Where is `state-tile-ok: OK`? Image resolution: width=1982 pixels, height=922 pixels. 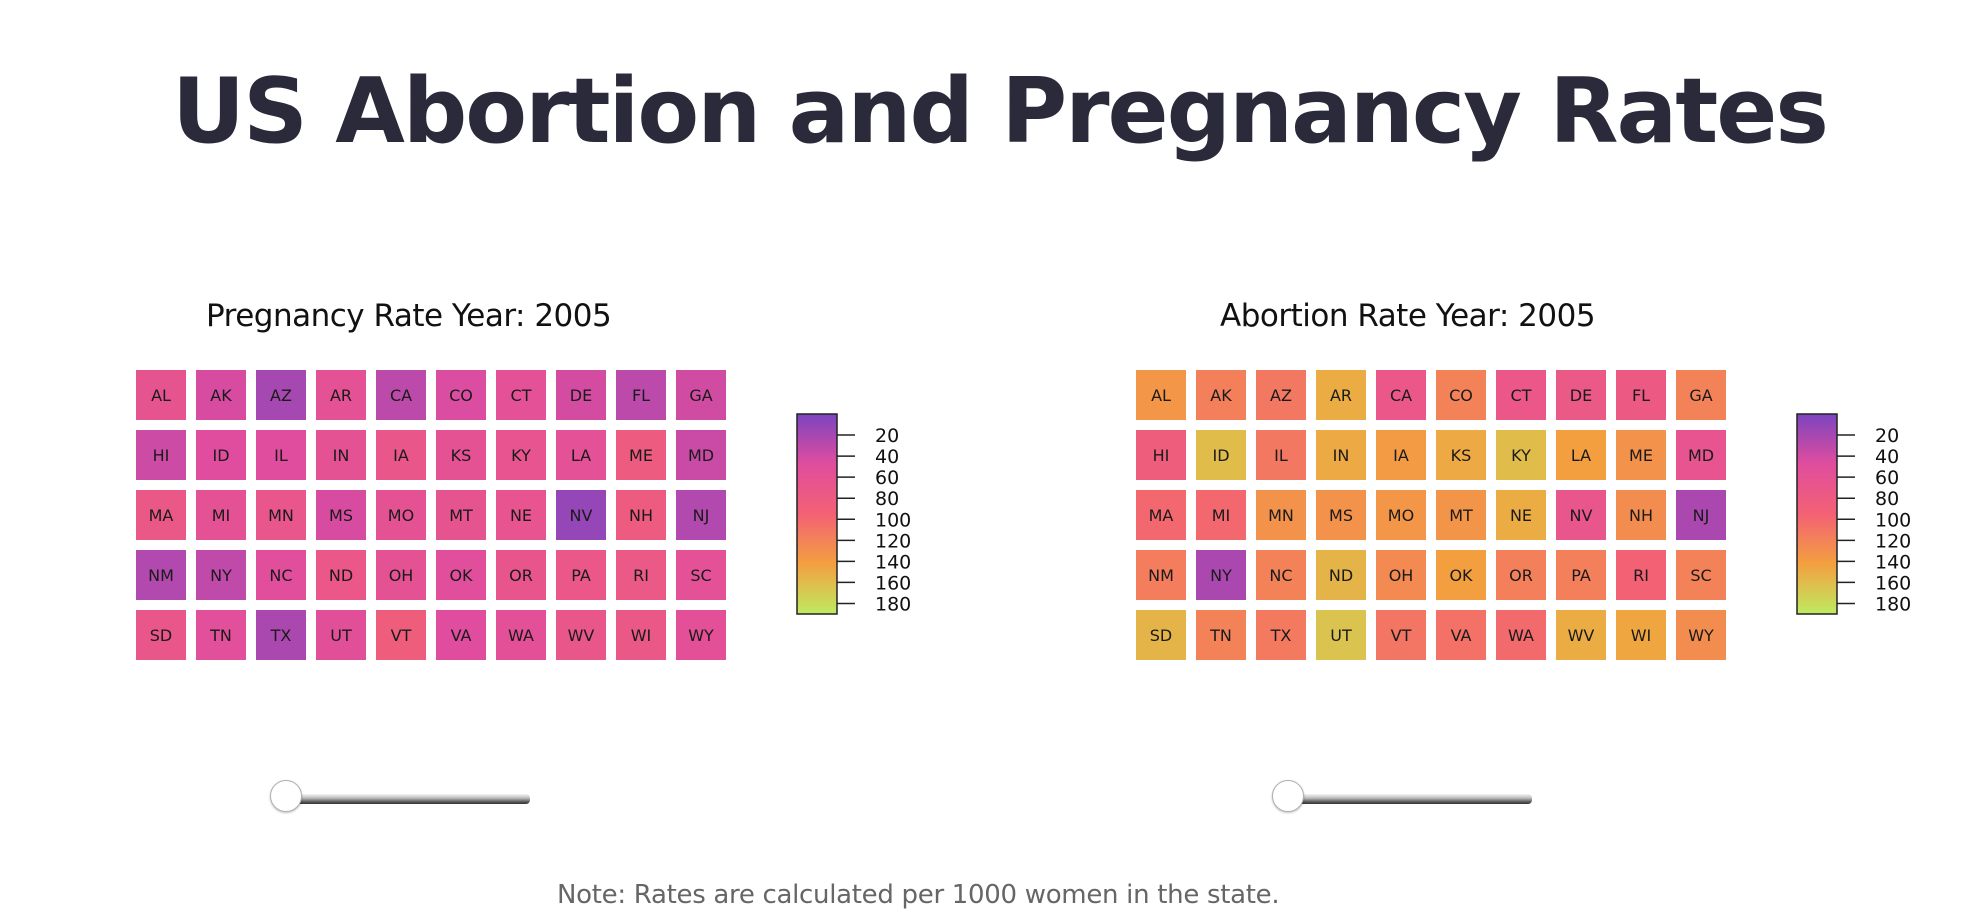 state-tile-ok: OK is located at coordinates (1461, 575).